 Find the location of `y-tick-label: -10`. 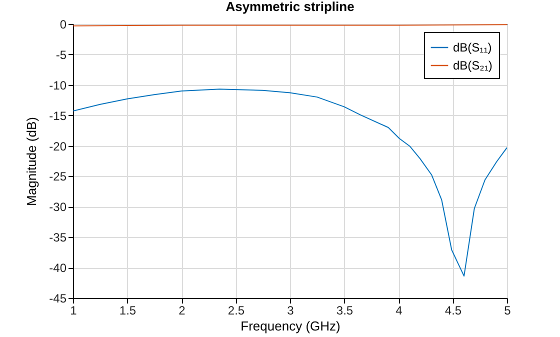

y-tick-label: -10 is located at coordinates (58, 85).